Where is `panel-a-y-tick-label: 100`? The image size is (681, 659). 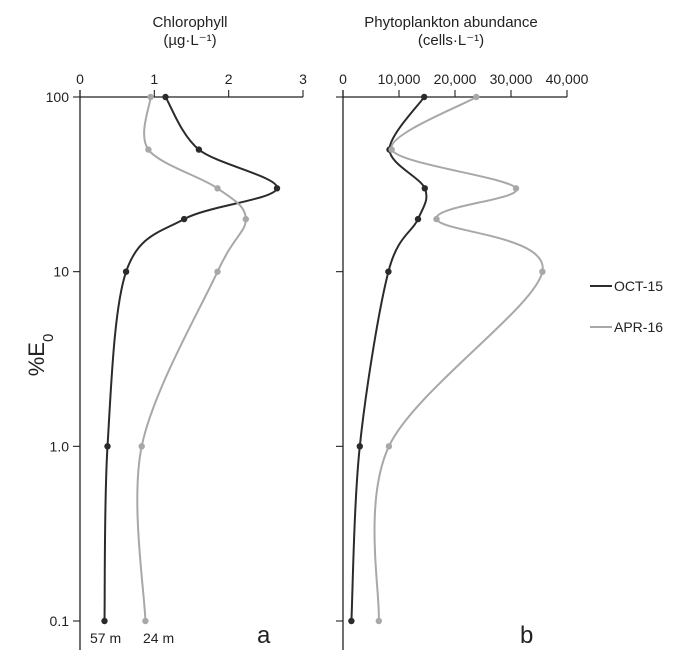 panel-a-y-tick-label: 100 is located at coordinates (58, 97).